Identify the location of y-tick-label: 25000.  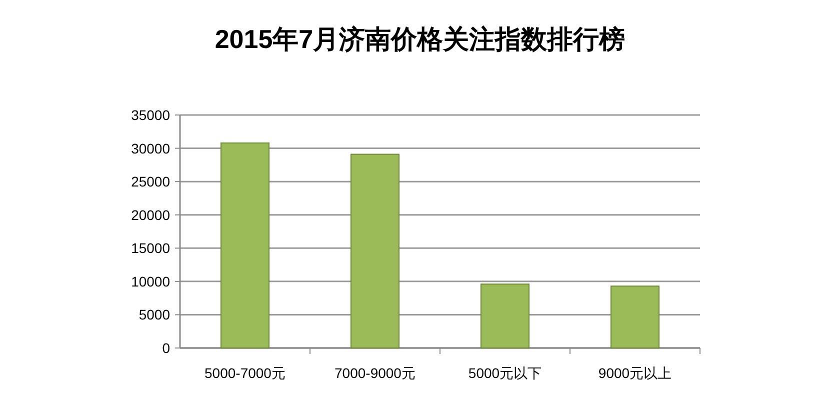
(150, 182).